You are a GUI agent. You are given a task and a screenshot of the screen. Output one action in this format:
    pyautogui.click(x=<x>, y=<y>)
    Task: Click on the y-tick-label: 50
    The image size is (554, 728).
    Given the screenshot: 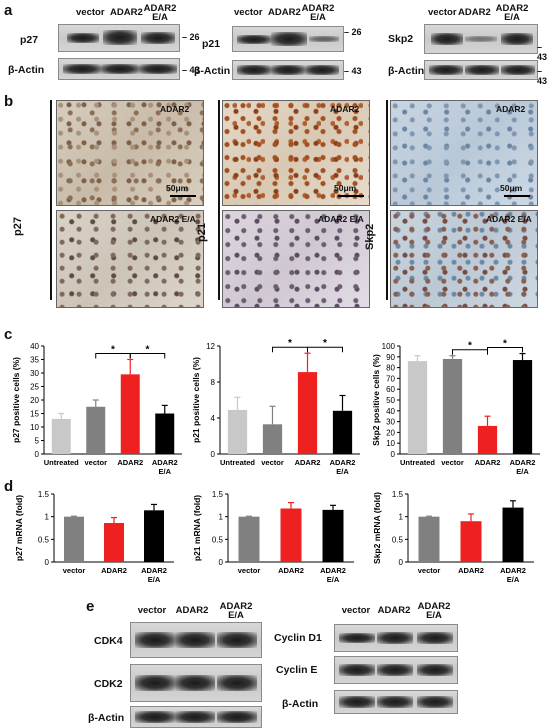 What is the action you would take?
    pyautogui.click(x=390, y=400)
    